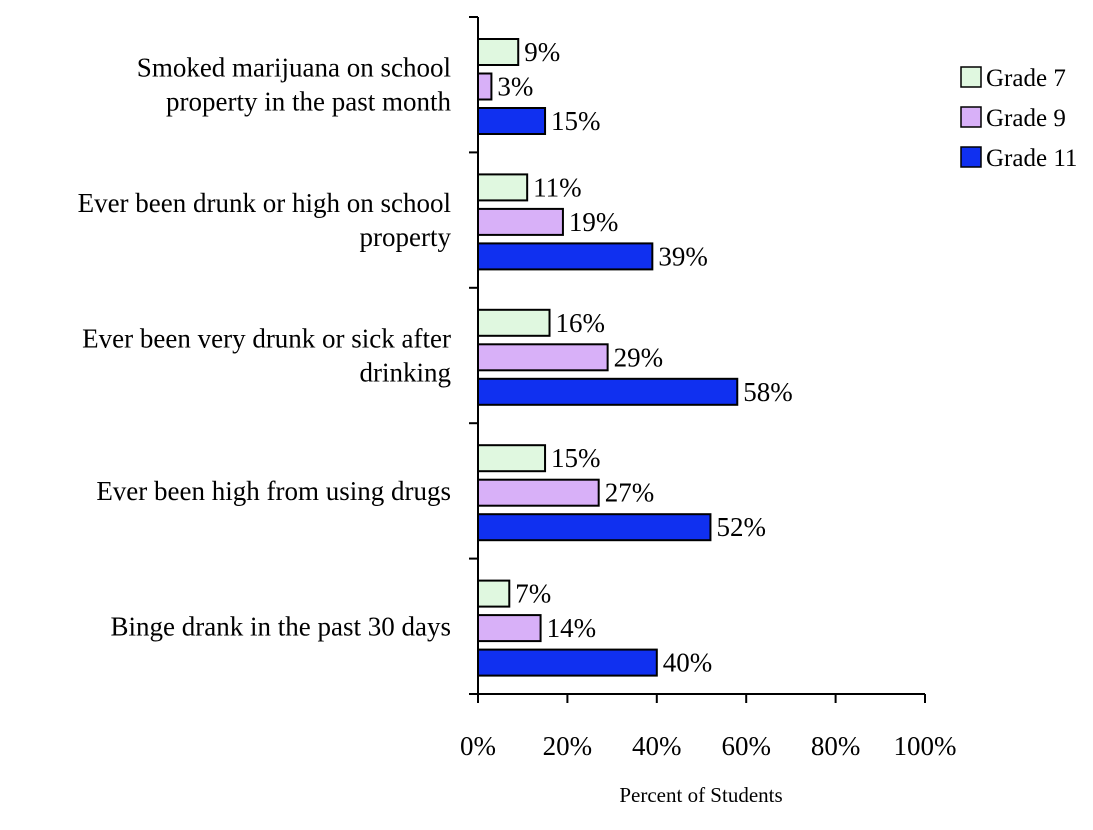 The width and height of the screenshot is (1093, 830). What do you see at coordinates (1026, 118) in the screenshot?
I see `legend-label: Grade 9` at bounding box center [1026, 118].